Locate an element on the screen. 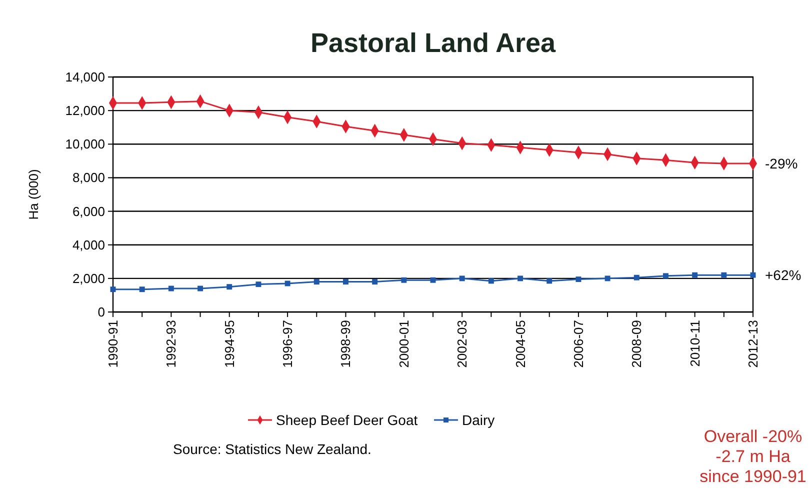 The width and height of the screenshot is (809, 493). x-tick-label: 1998-99 is located at coordinates (346, 344).